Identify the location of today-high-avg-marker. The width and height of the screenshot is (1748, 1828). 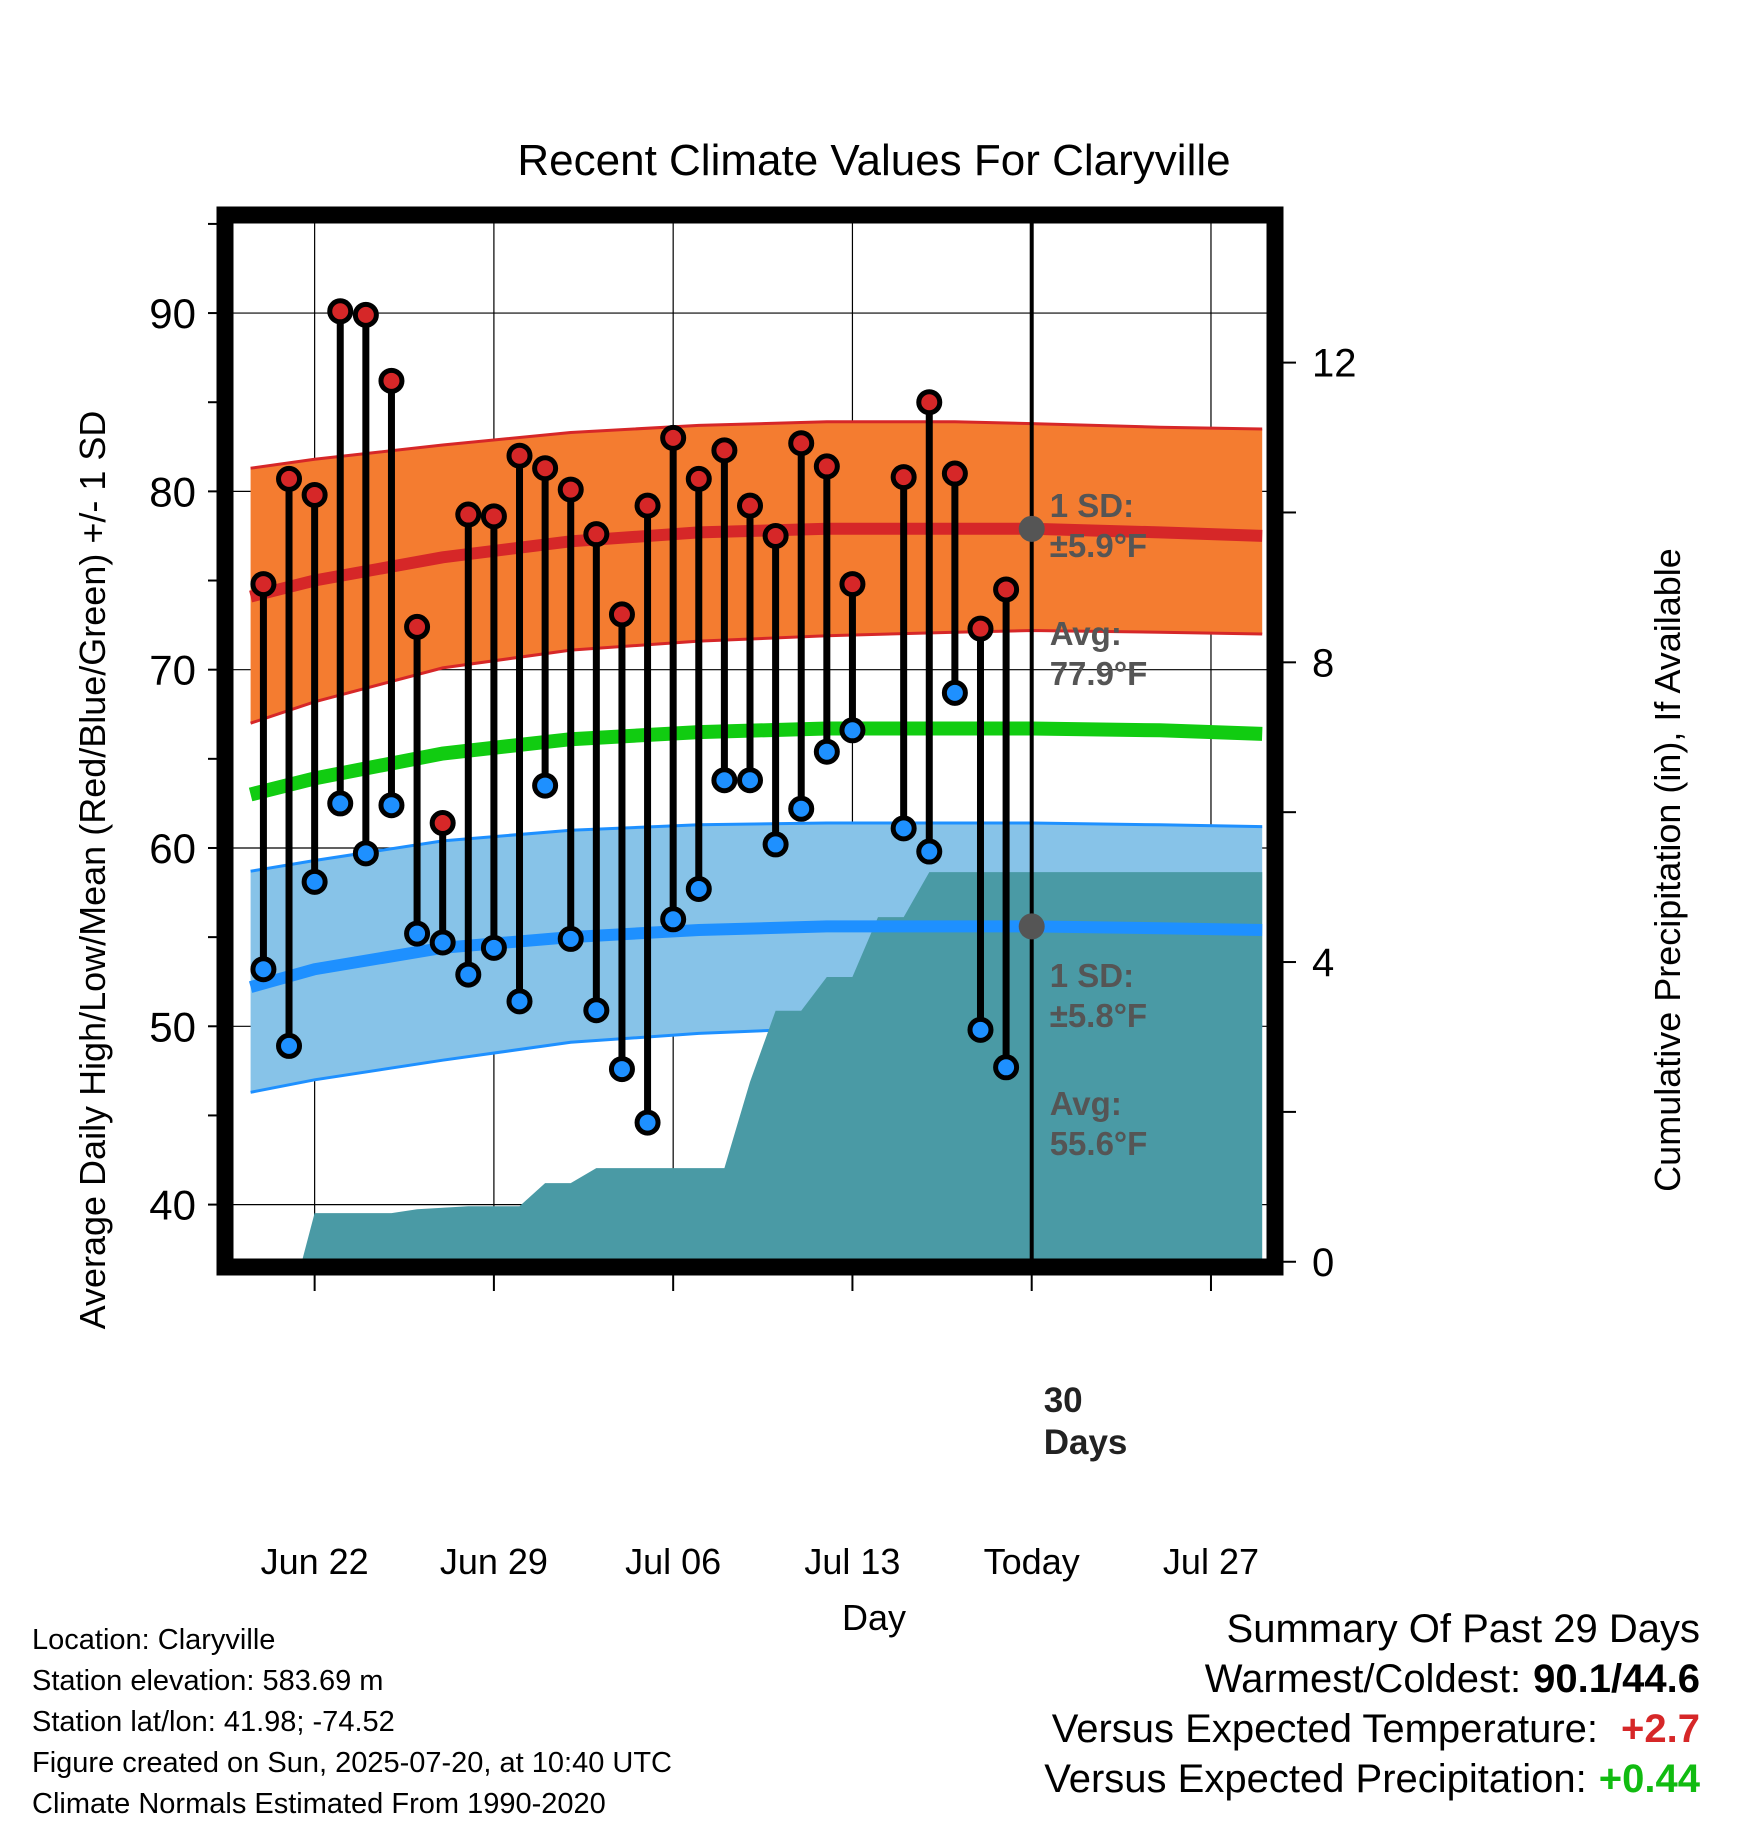
(1031, 528).